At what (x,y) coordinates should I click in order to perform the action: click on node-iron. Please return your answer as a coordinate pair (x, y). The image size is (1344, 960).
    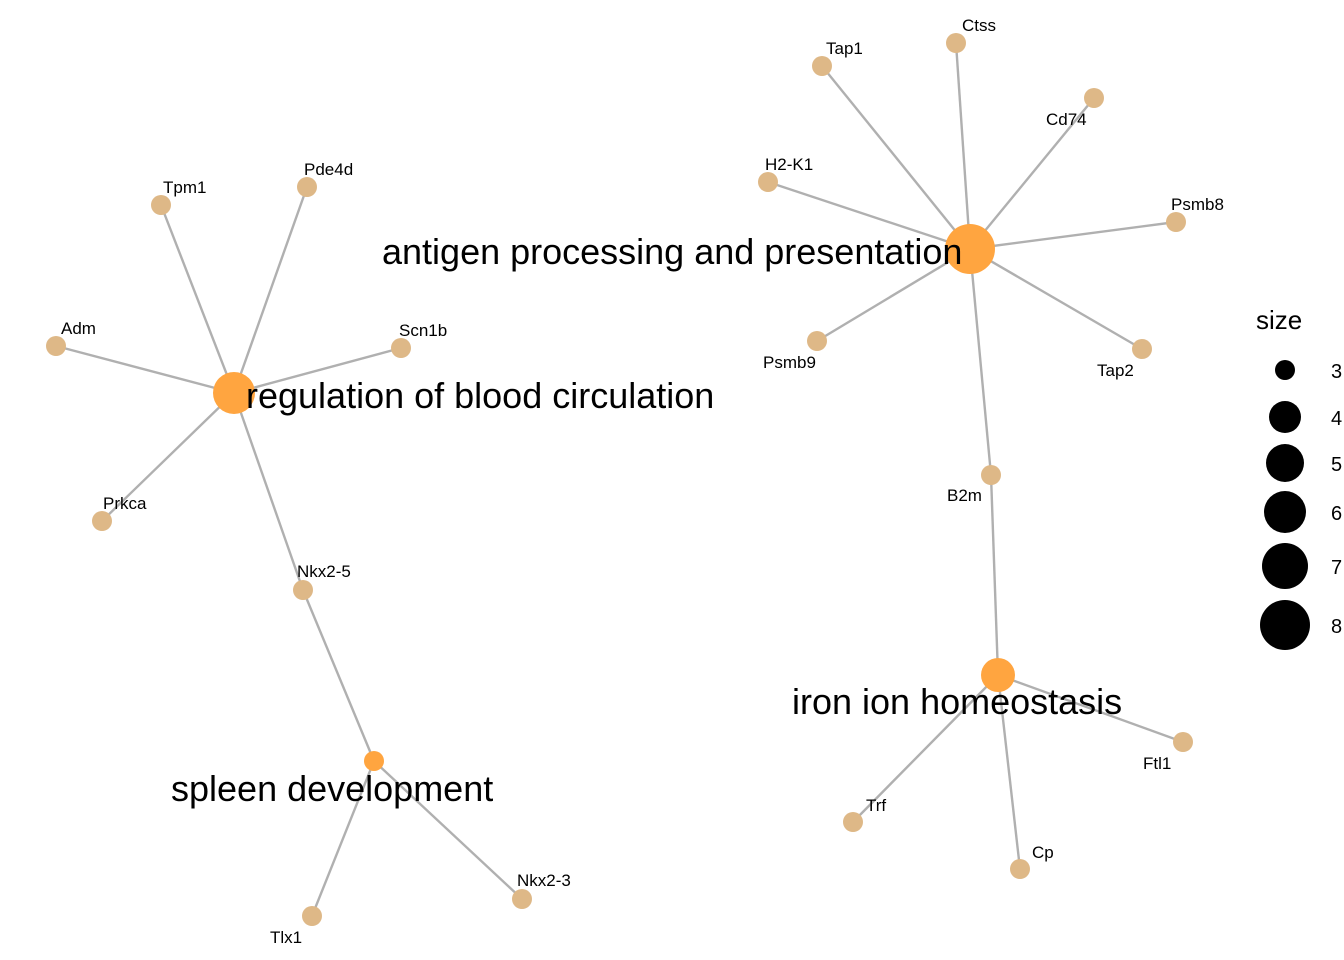
    Looking at the image, I should click on (998, 675).